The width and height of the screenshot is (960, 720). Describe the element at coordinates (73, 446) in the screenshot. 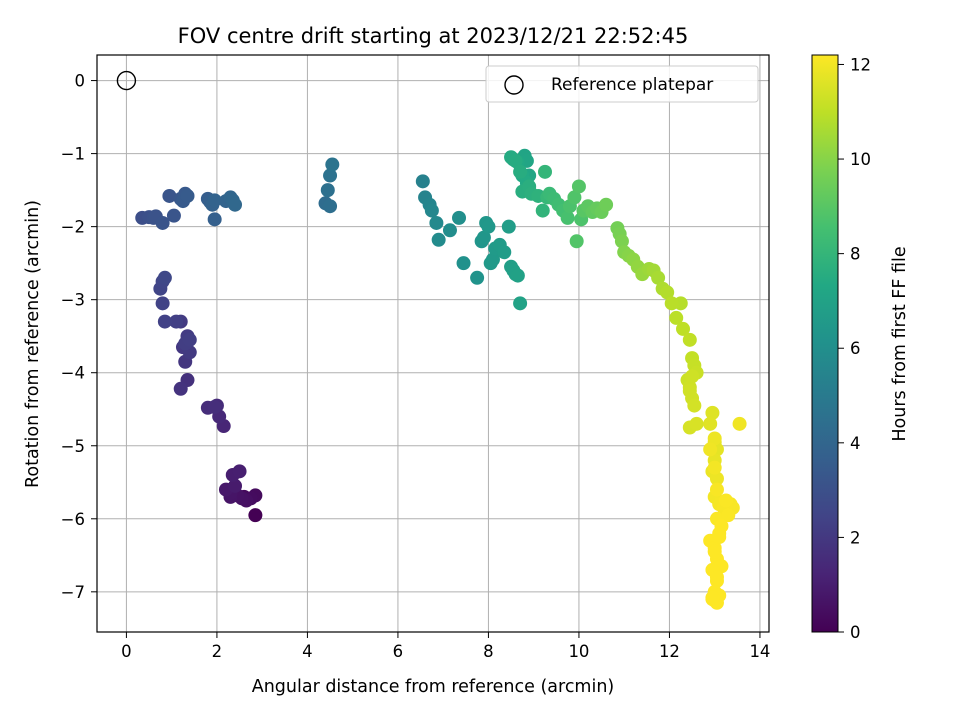

I see `y-tick-label: −5` at that location.